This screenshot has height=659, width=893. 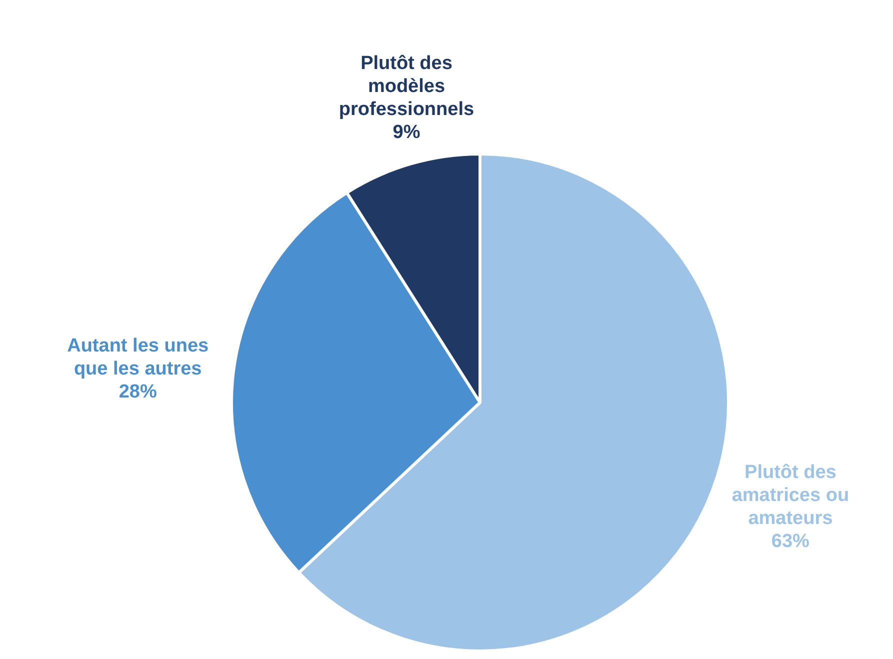 I want to click on data-label: 9%, so click(x=406, y=133).